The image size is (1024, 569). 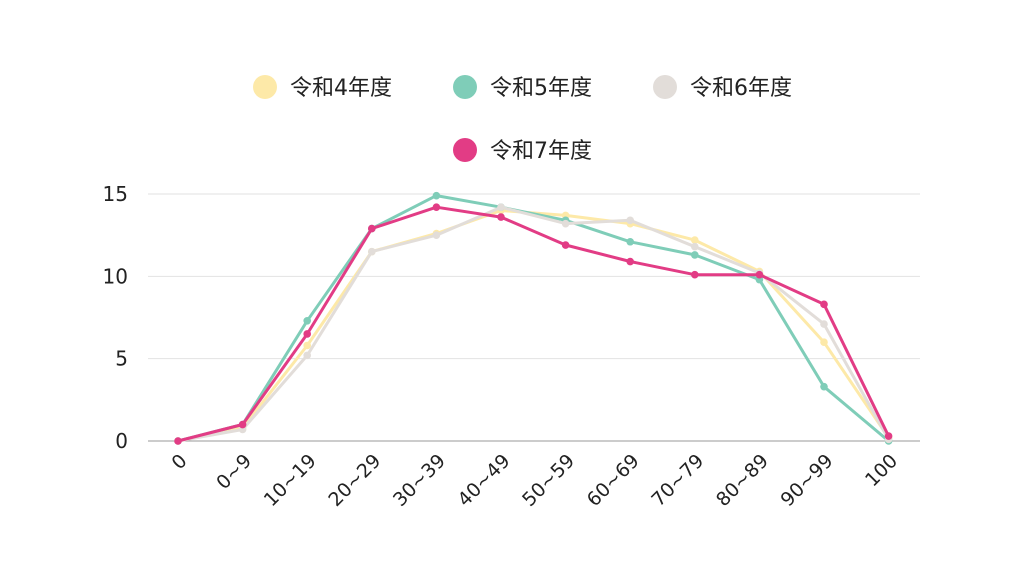 I want to click on x-tick-label: 20~29, so click(x=354, y=480).